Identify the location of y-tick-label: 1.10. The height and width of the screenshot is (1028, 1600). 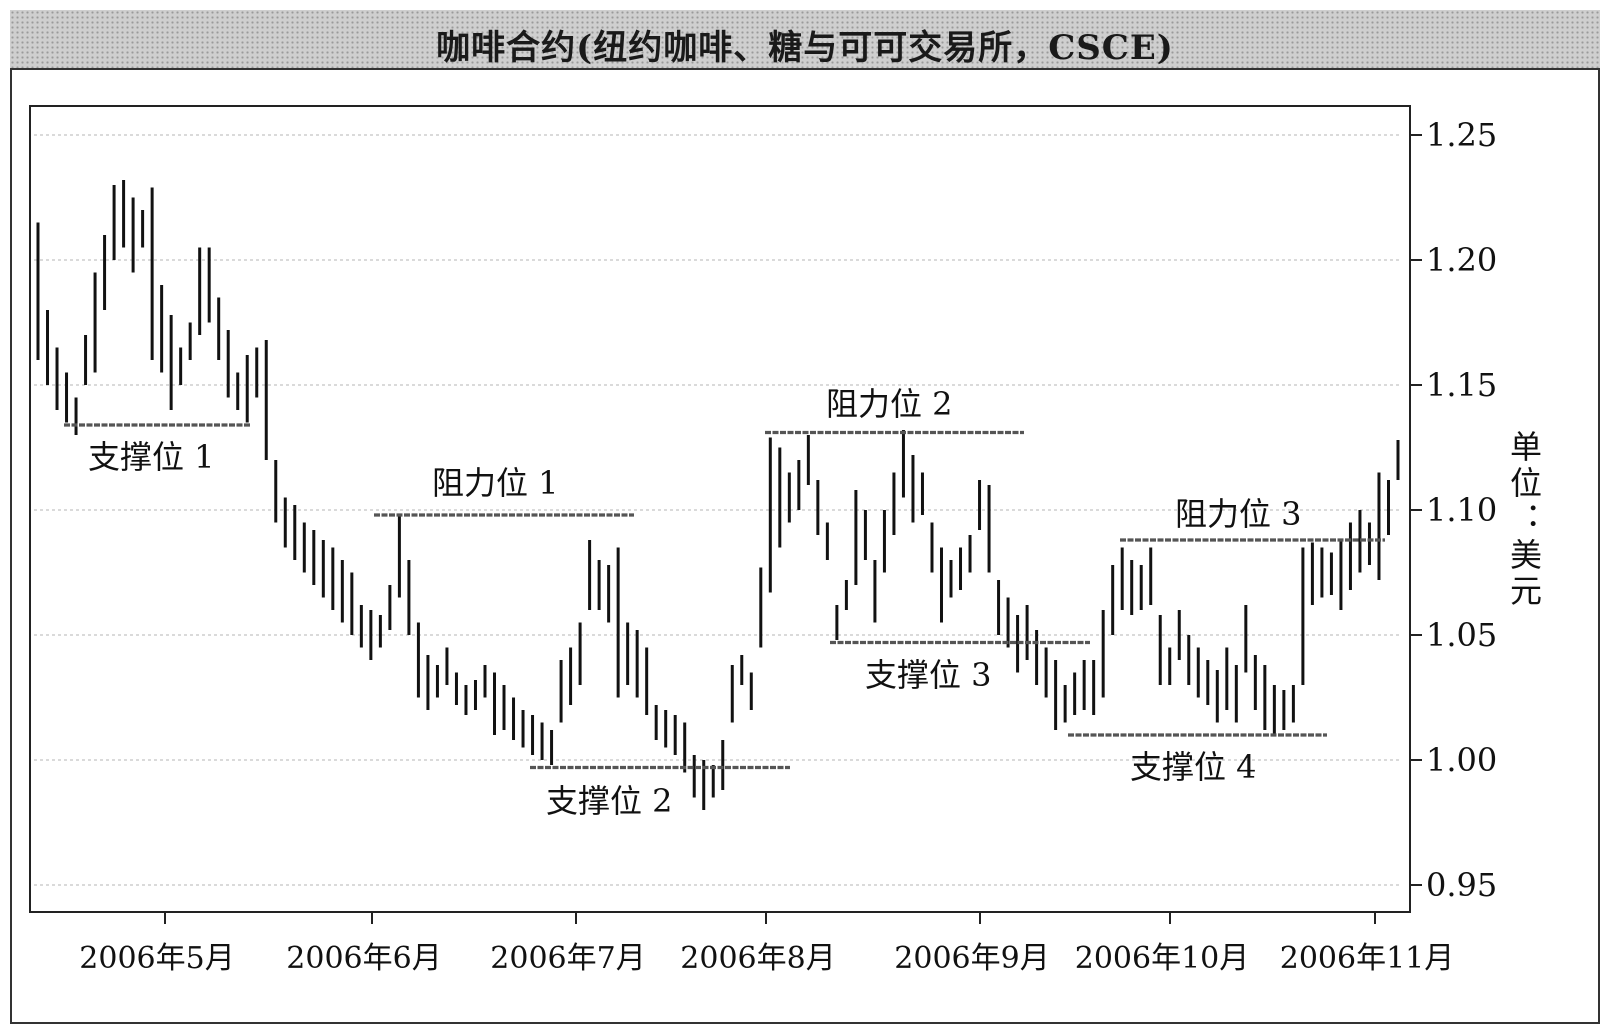
(1461, 510).